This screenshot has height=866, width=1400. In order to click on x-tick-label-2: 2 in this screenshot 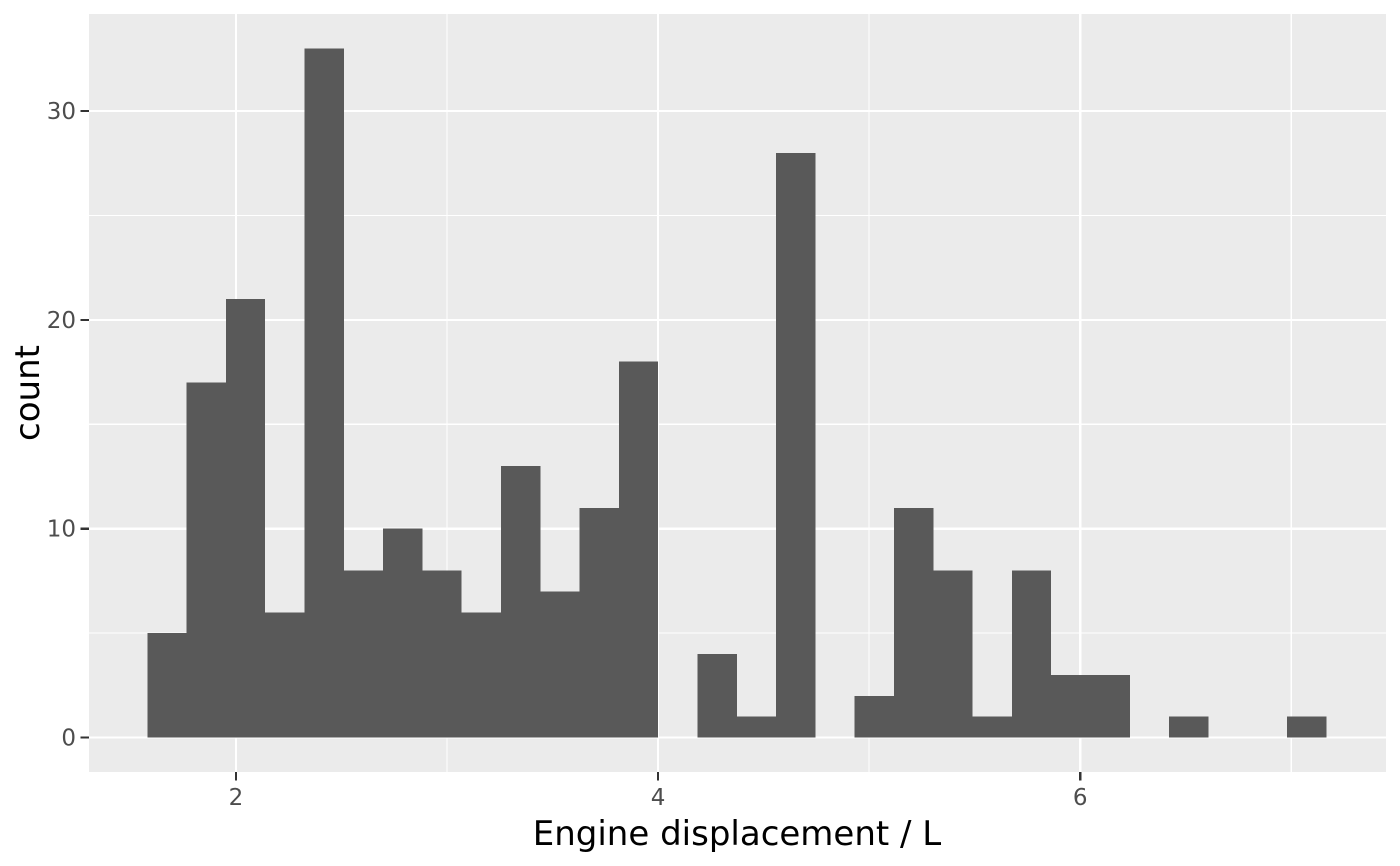, I will do `click(236, 798)`.